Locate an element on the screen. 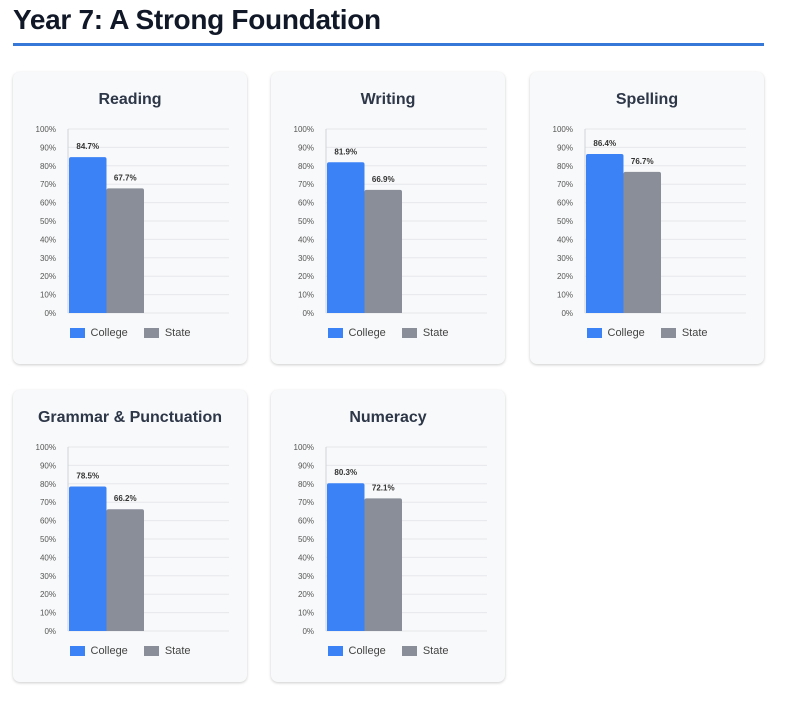 The image size is (786, 705). chart-title: Writing is located at coordinates (388, 99).